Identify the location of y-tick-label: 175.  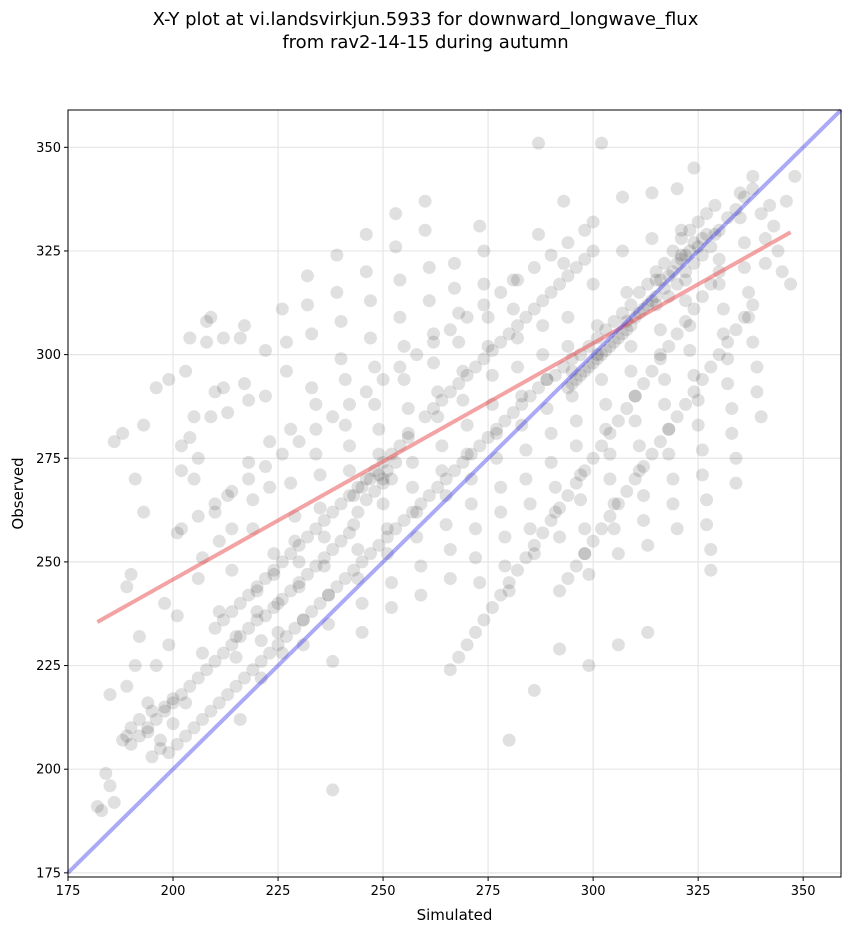
(48, 873).